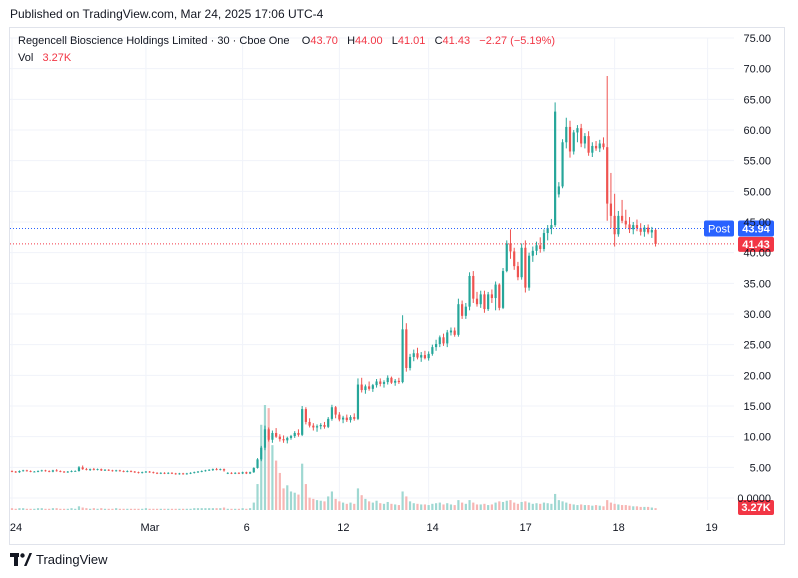 This screenshot has width=798, height=578. Describe the element at coordinates (59, 559) in the screenshot. I see `footer-brand: TradingView` at that location.